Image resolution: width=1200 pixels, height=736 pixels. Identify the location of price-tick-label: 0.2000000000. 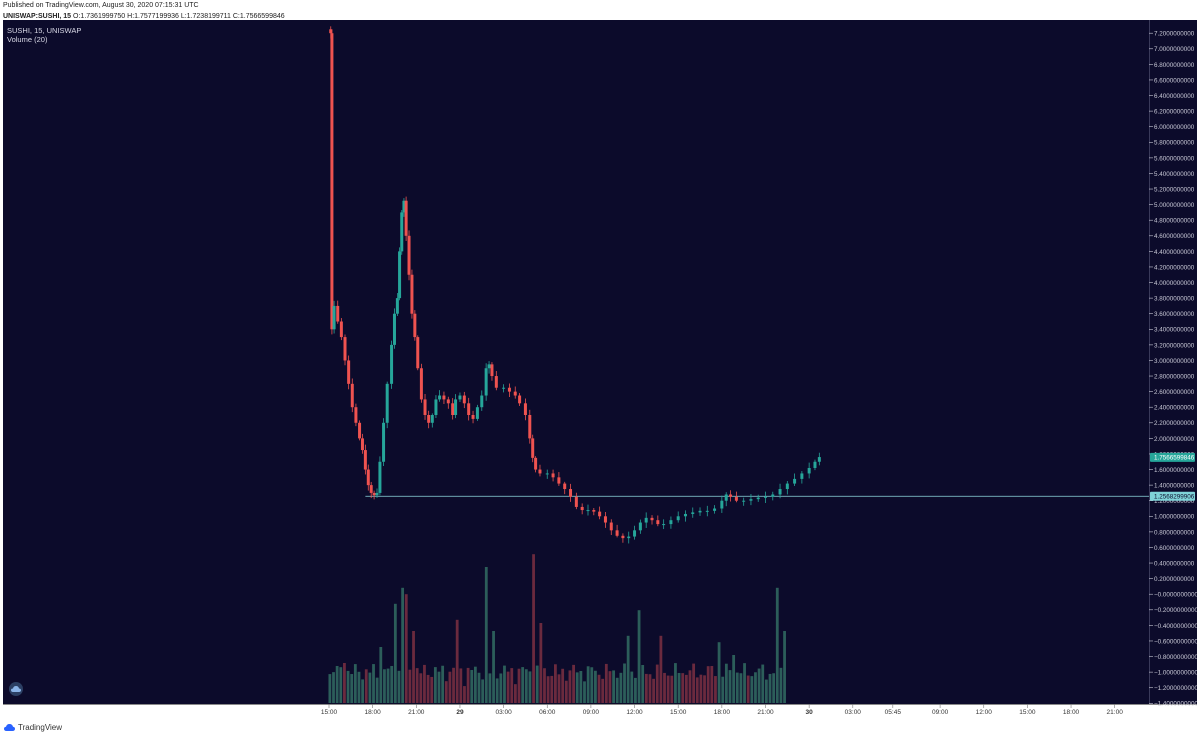
(1174, 579).